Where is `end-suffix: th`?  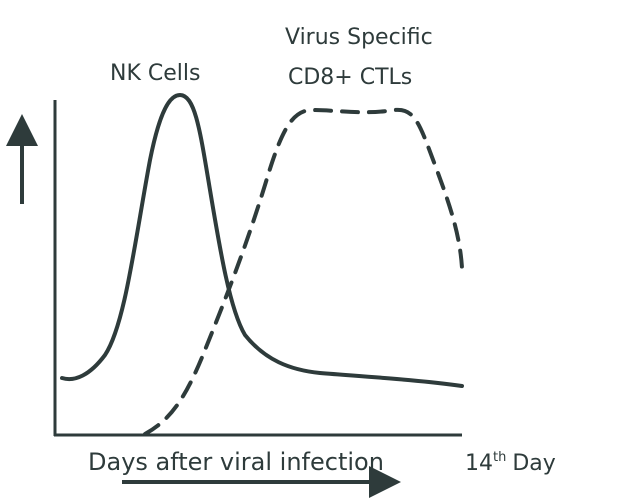
end-suffix: th is located at coordinates (499, 457).